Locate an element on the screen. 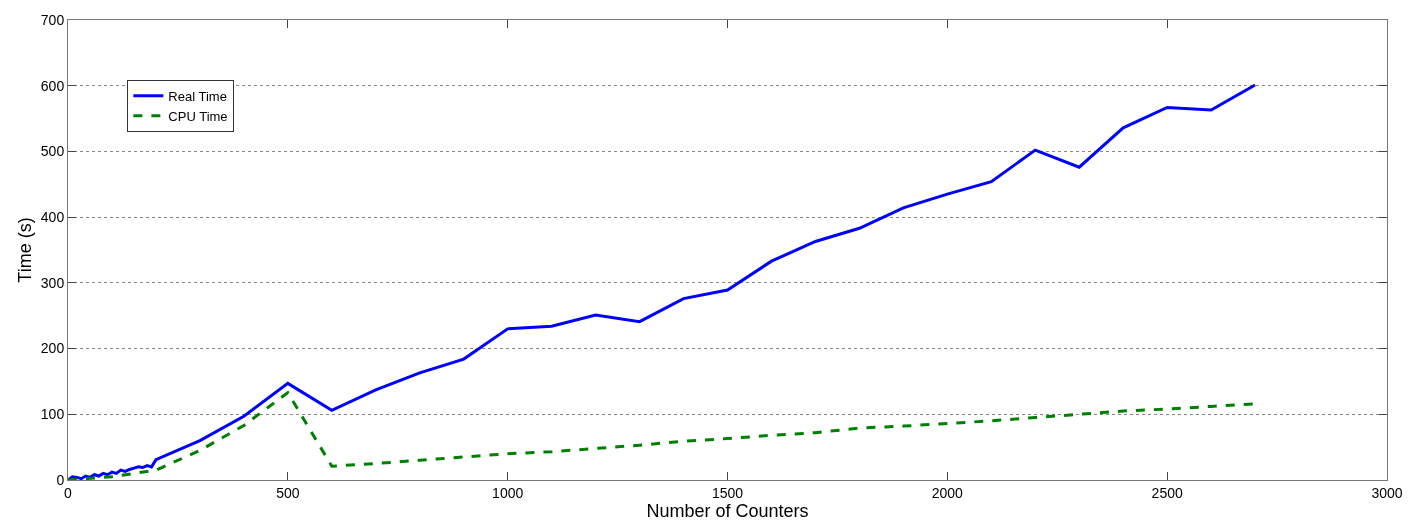 The height and width of the screenshot is (527, 1415). x-tick-label: 500 is located at coordinates (288, 492).